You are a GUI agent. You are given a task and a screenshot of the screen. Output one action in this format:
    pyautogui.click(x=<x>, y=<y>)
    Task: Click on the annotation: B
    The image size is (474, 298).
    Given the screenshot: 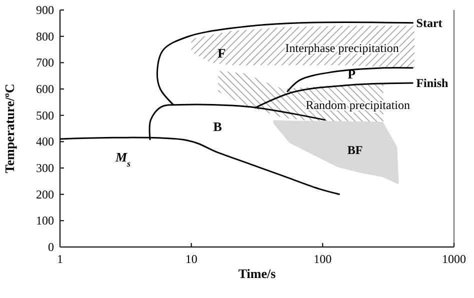 What is the action you would take?
    pyautogui.click(x=217, y=126)
    